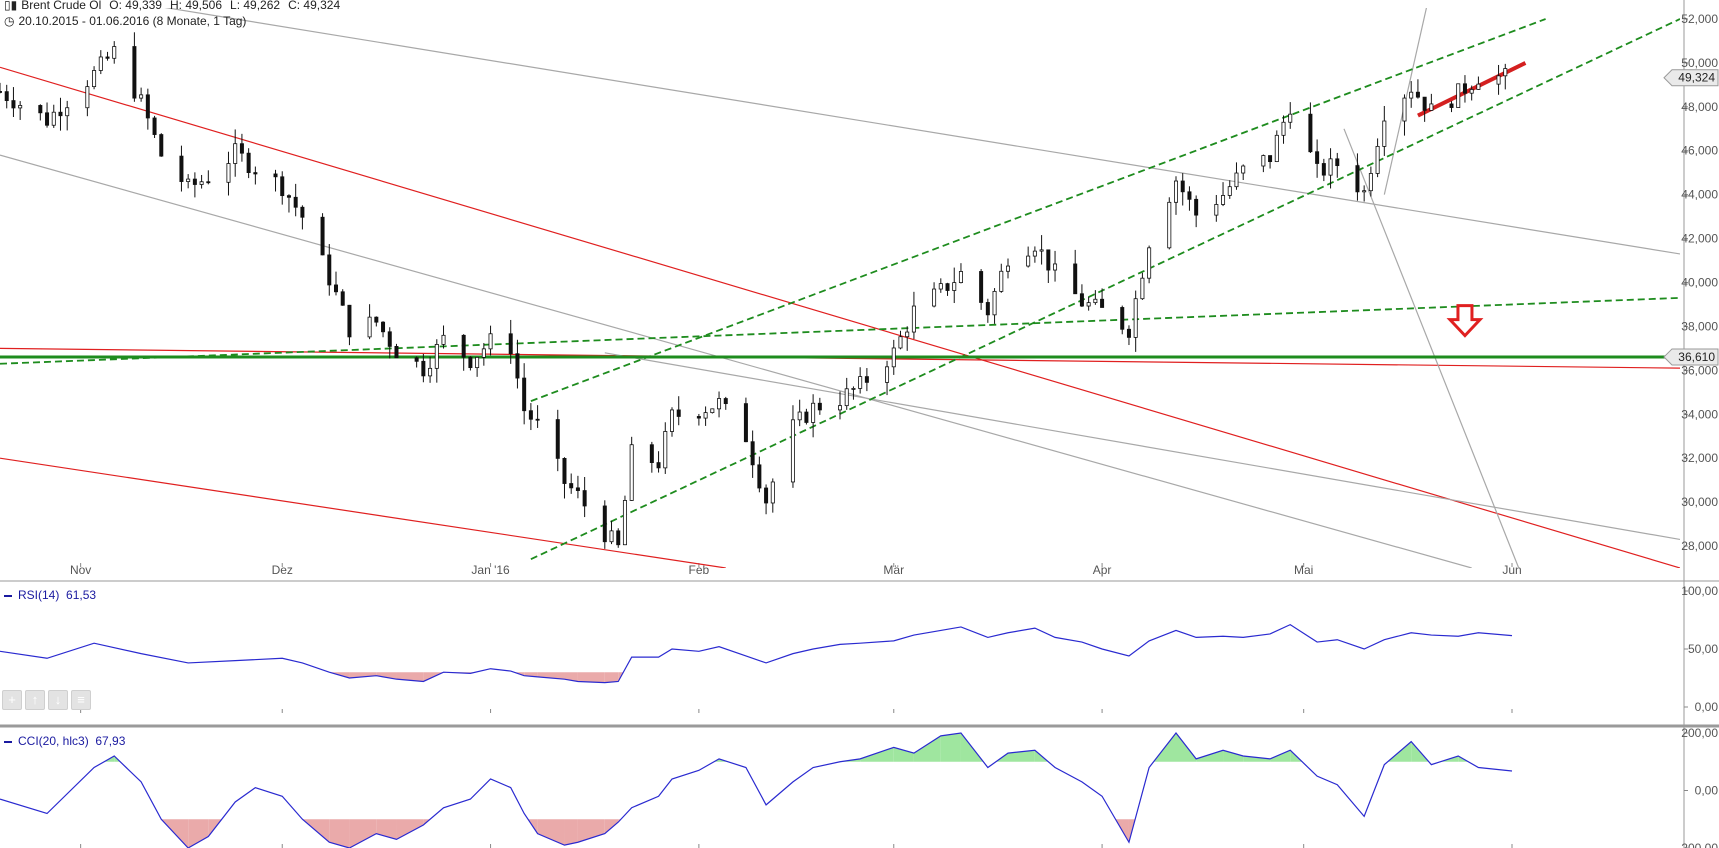  What do you see at coordinates (1699, 195) in the screenshot?
I see `y-tick-label: 44,000` at bounding box center [1699, 195].